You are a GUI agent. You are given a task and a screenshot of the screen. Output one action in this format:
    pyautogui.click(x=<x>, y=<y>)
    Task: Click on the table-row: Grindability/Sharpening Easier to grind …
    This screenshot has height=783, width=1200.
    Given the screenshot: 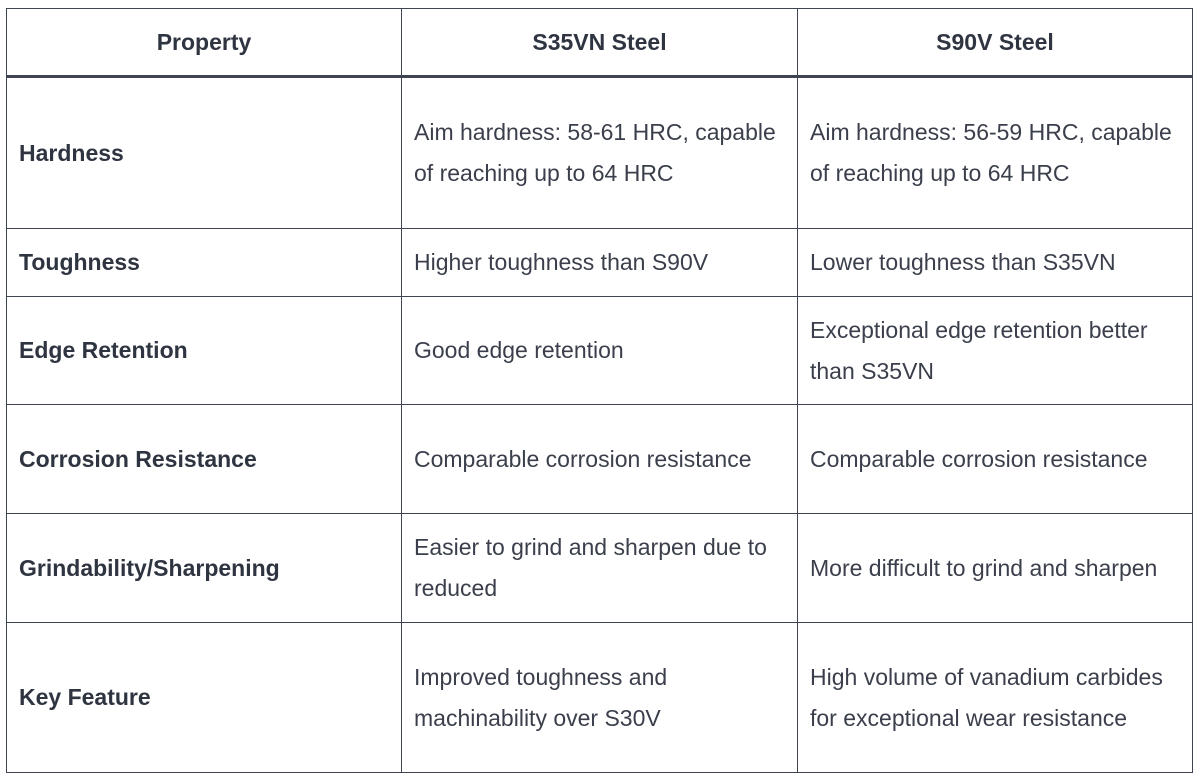 What is the action you would take?
    pyautogui.click(x=599, y=568)
    